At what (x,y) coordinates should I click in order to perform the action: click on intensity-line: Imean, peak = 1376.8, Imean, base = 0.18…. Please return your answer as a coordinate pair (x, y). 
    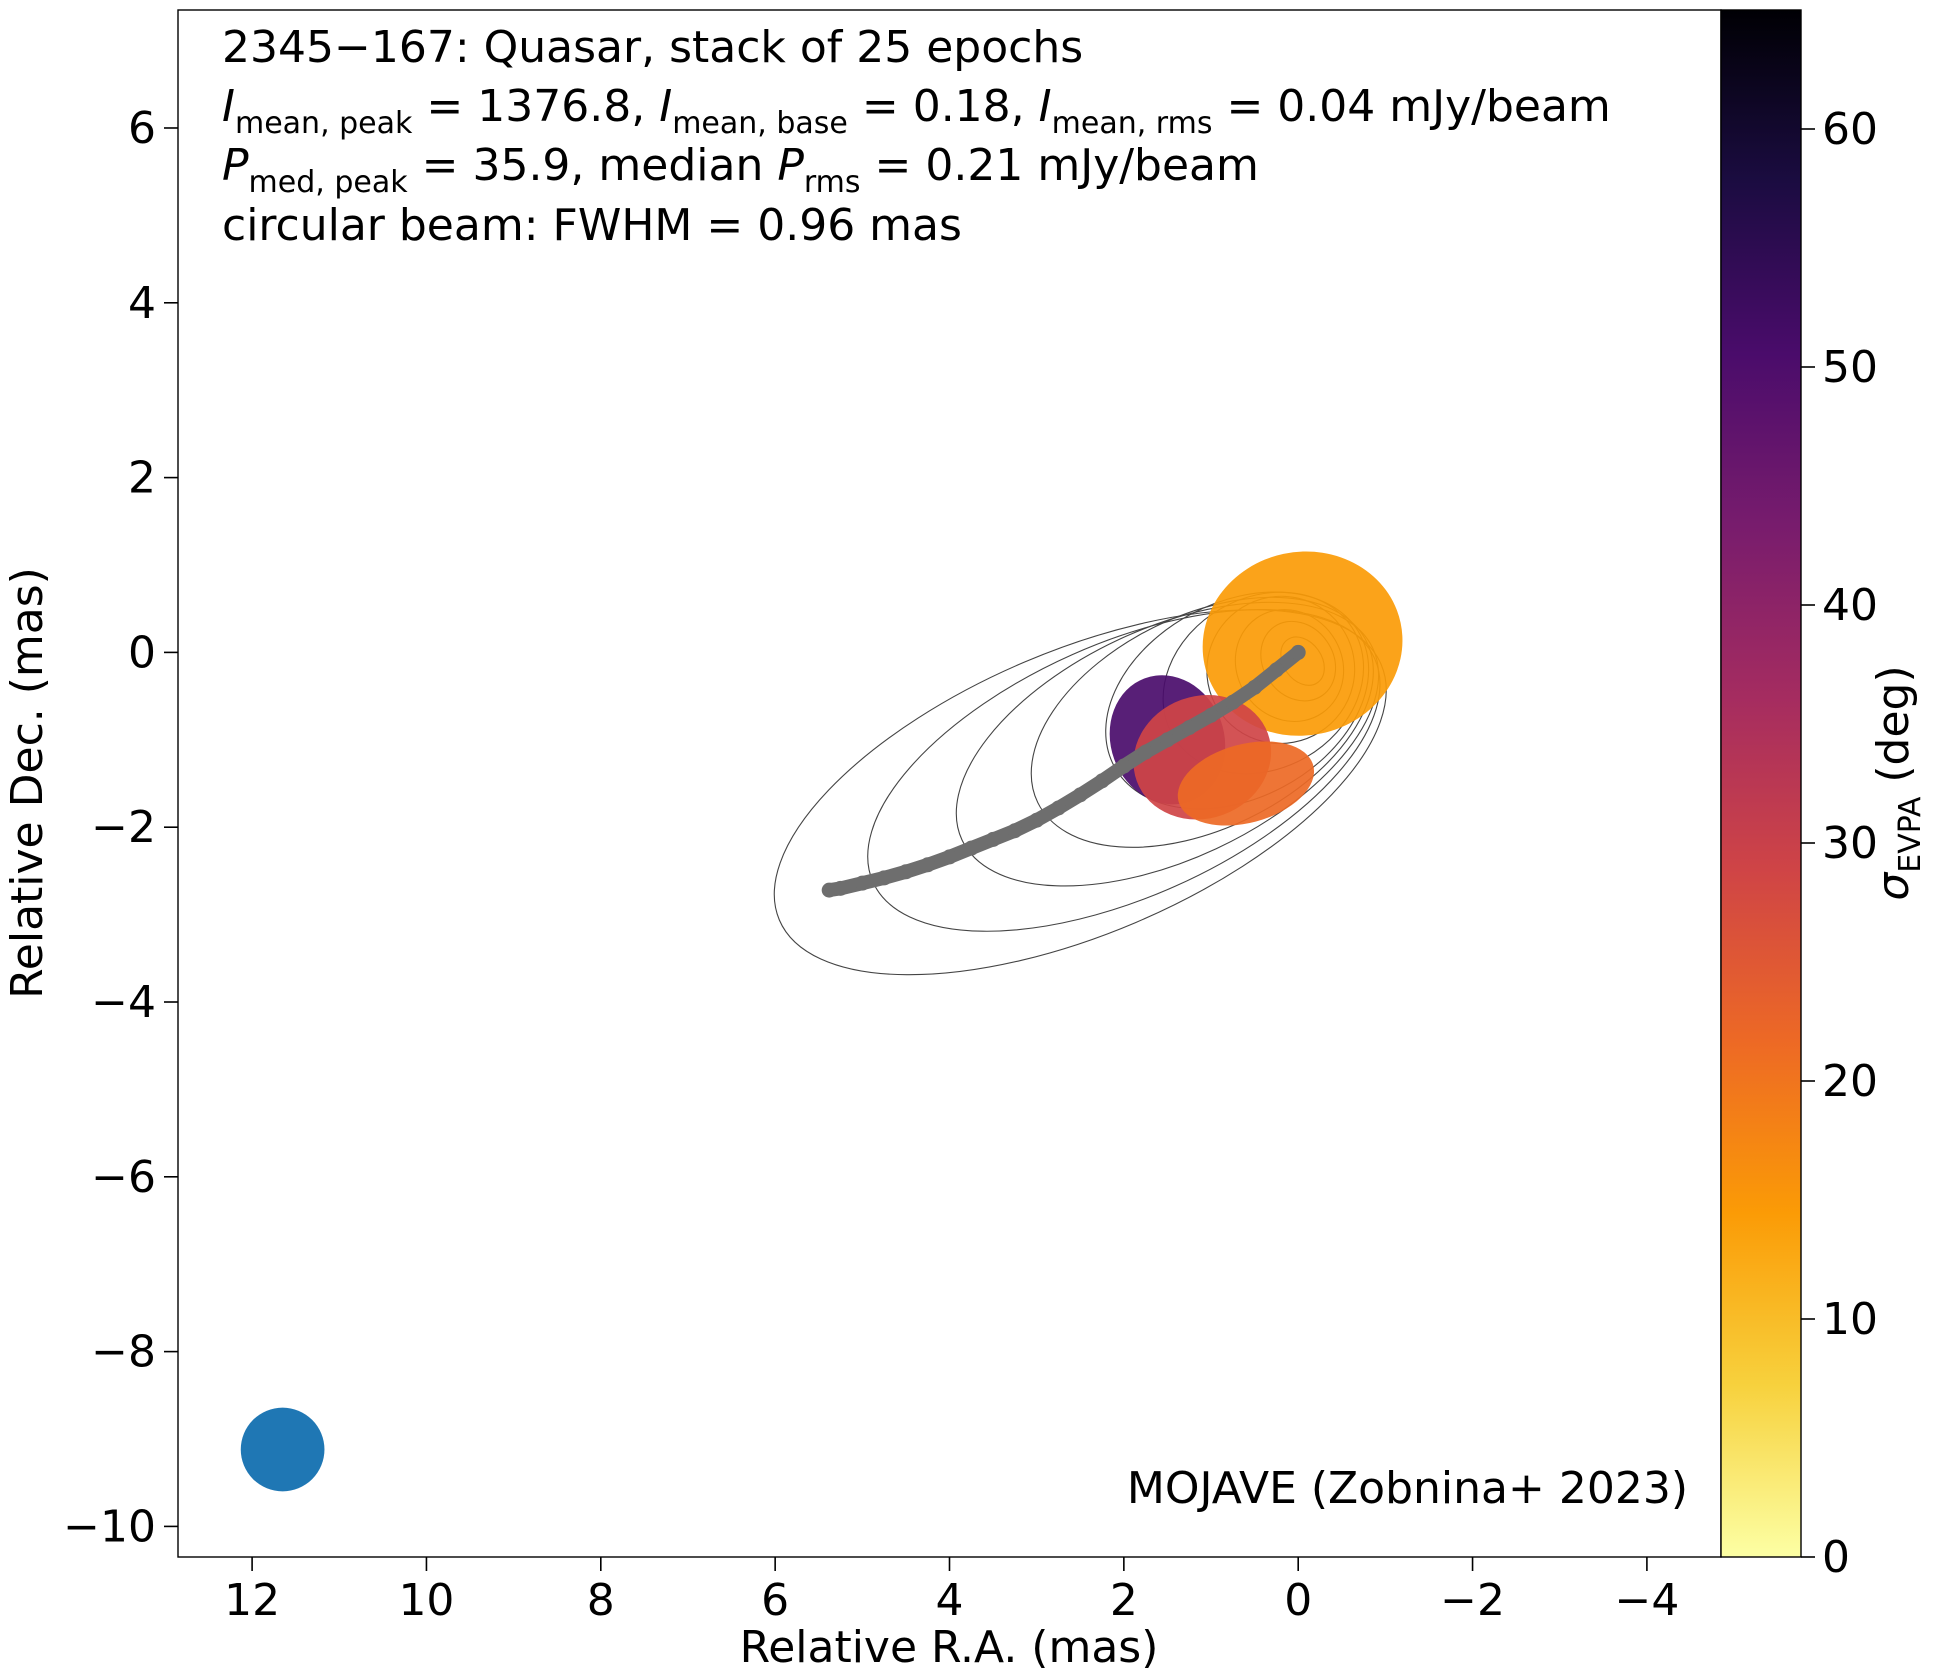
    Looking at the image, I should click on (916, 111).